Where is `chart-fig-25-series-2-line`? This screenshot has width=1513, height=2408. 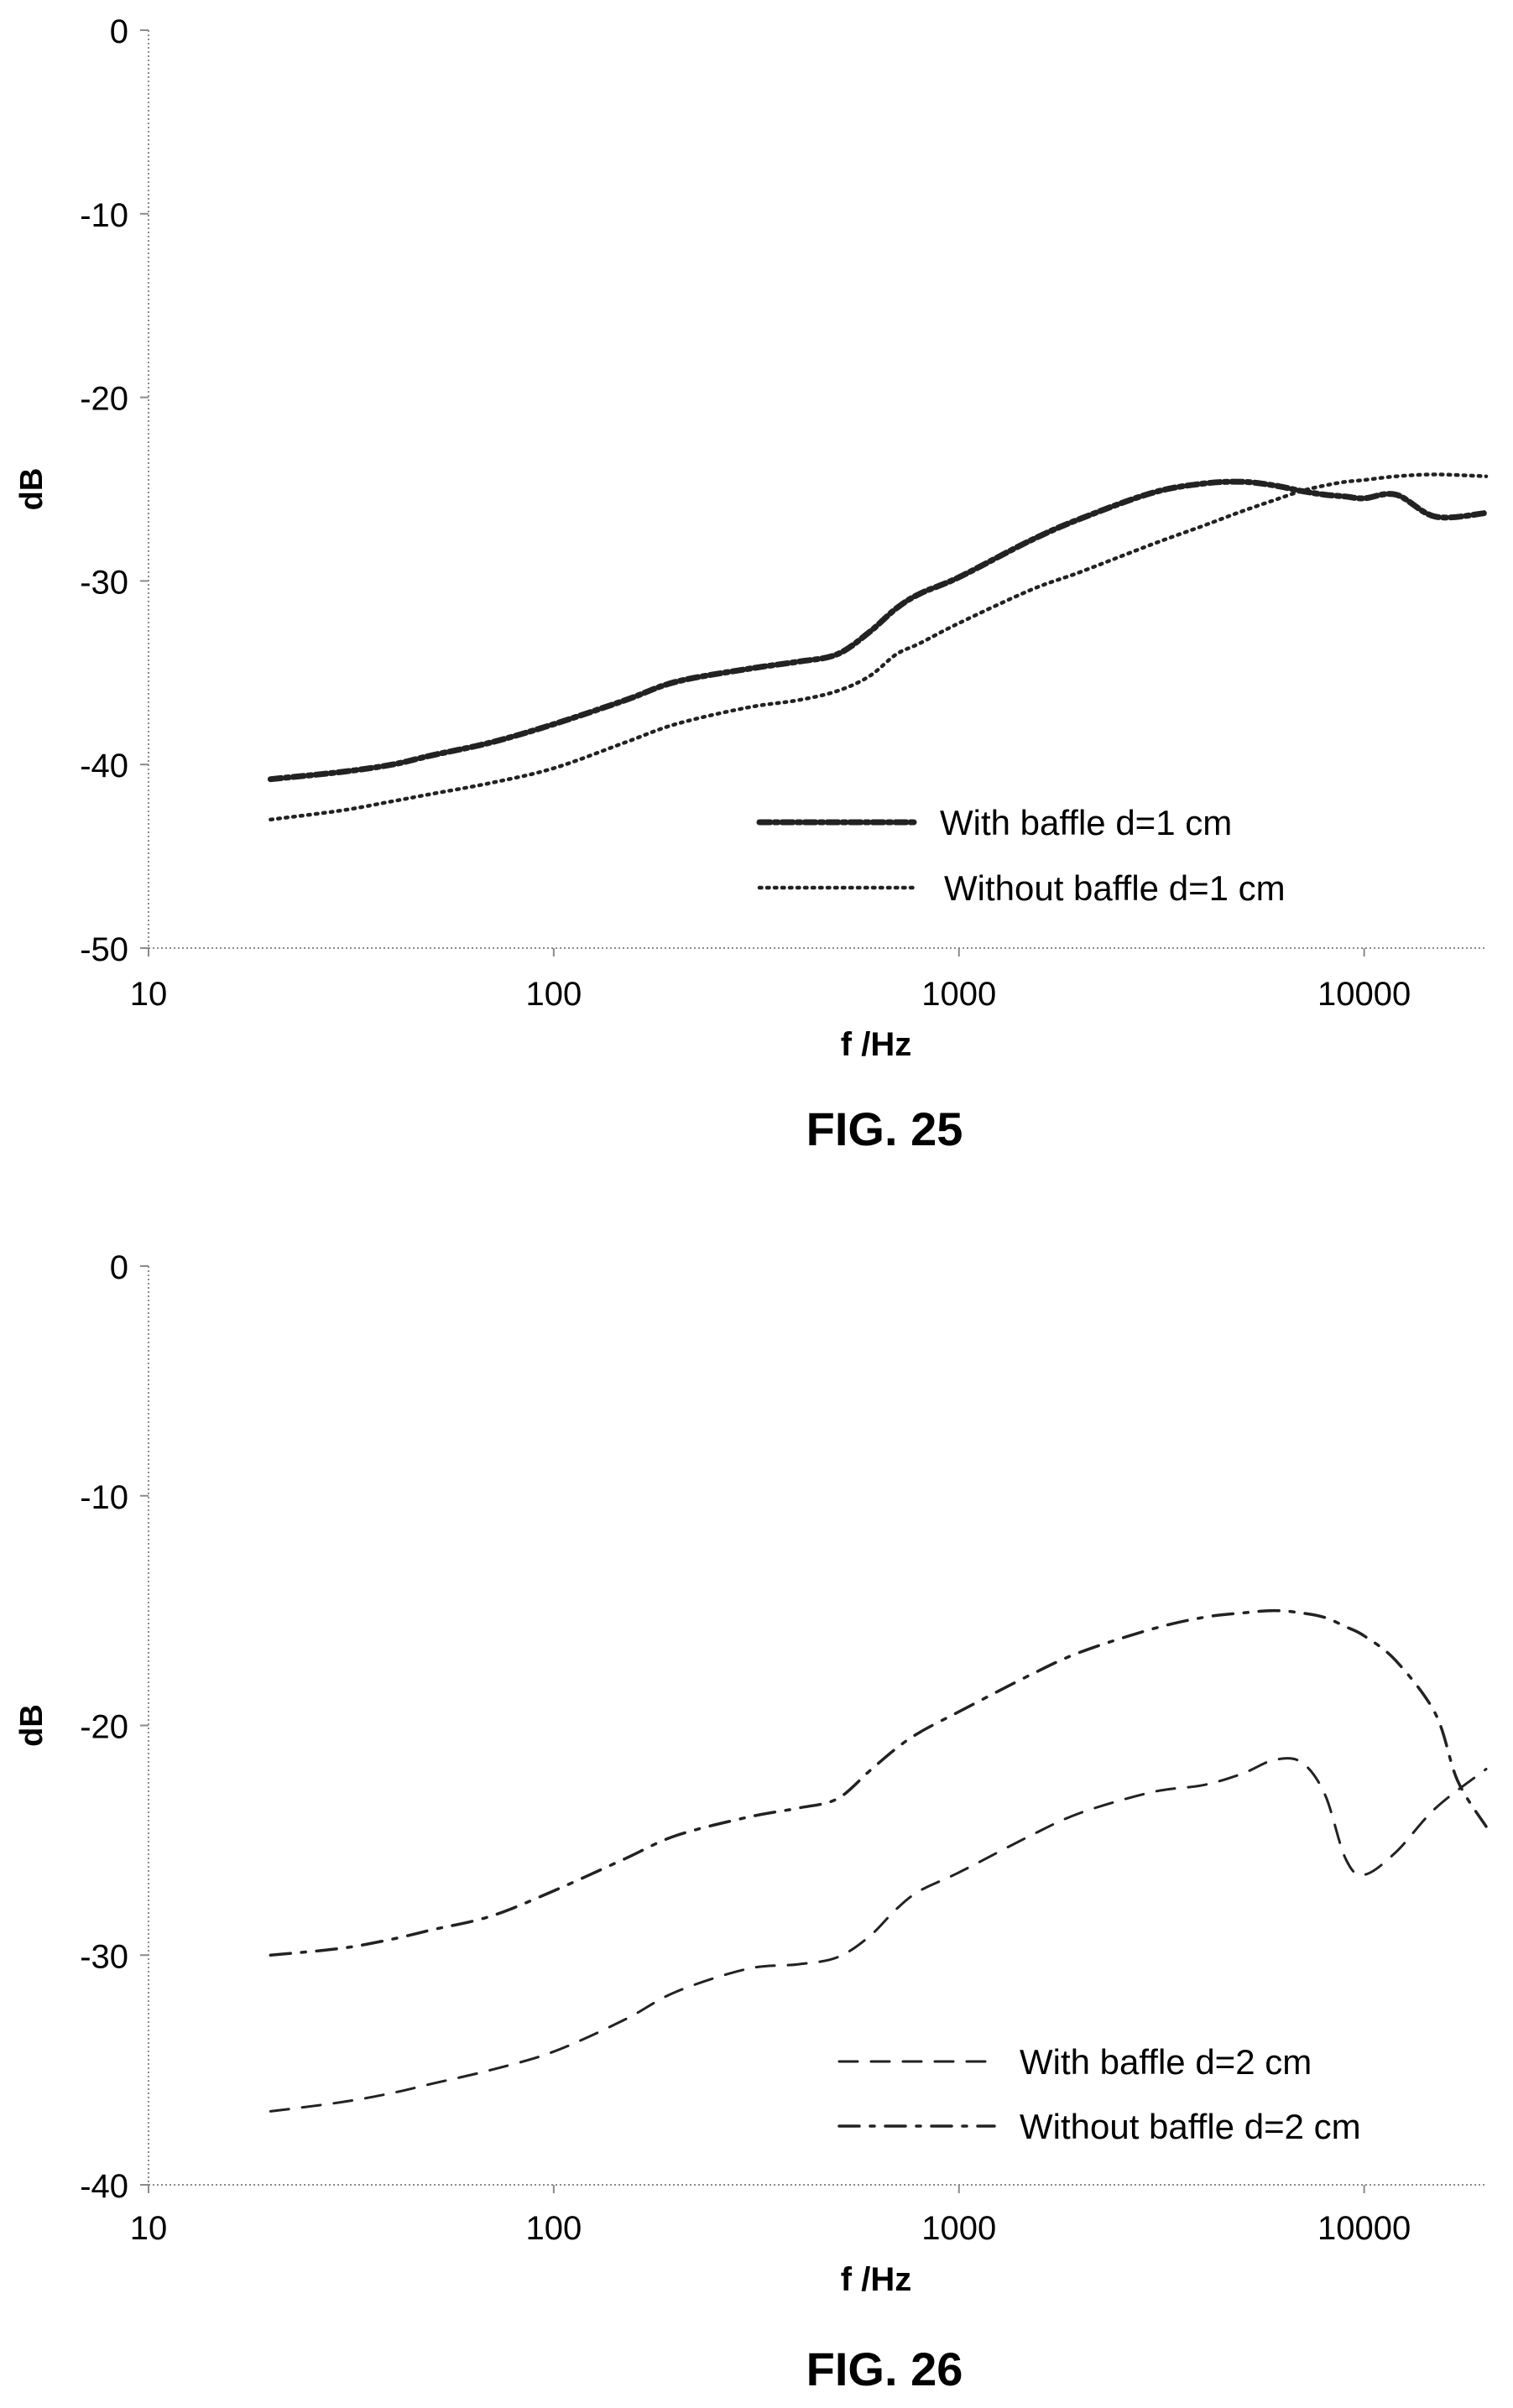 chart-fig-25-series-2-line is located at coordinates (879, 647).